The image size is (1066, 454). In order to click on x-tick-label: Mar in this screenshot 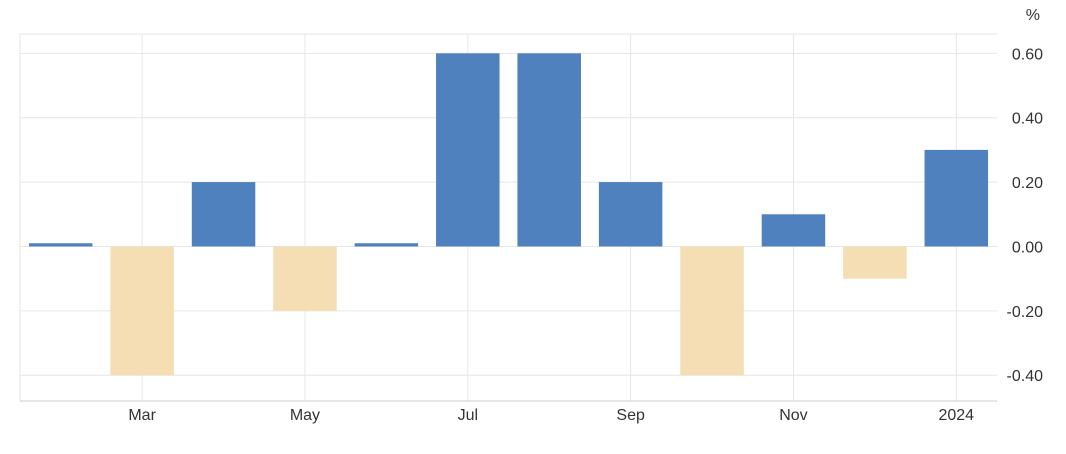, I will do `click(142, 415)`.